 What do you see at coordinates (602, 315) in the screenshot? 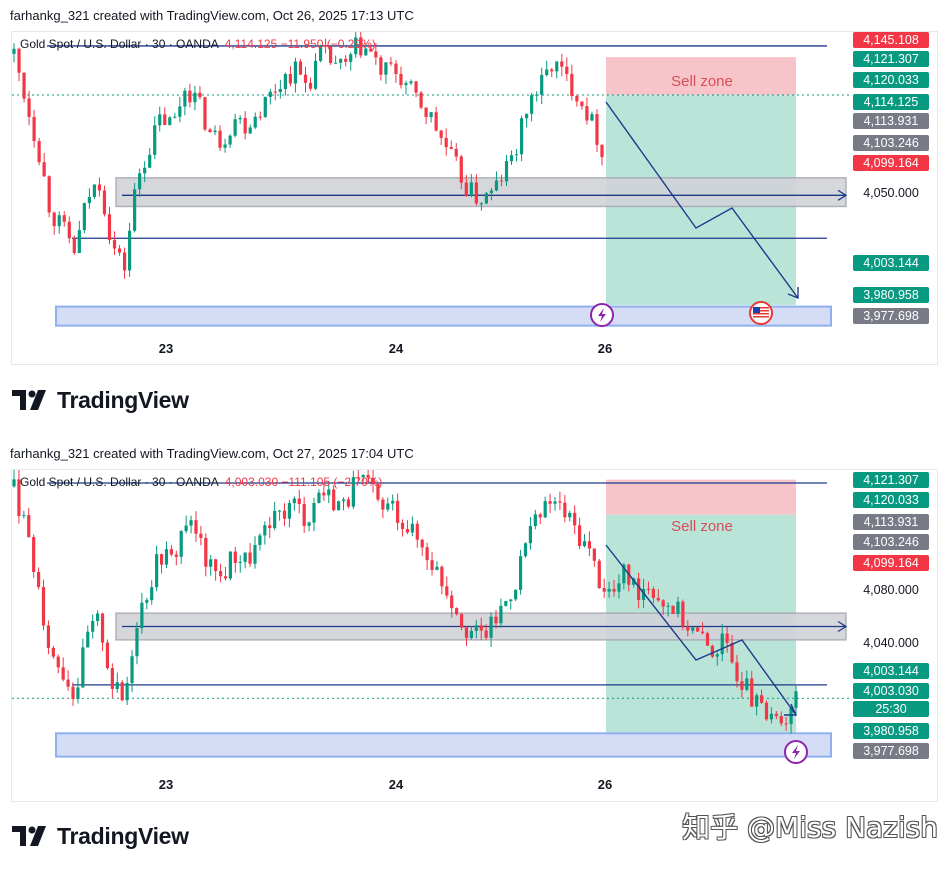
I see `bolt-icon` at bounding box center [602, 315].